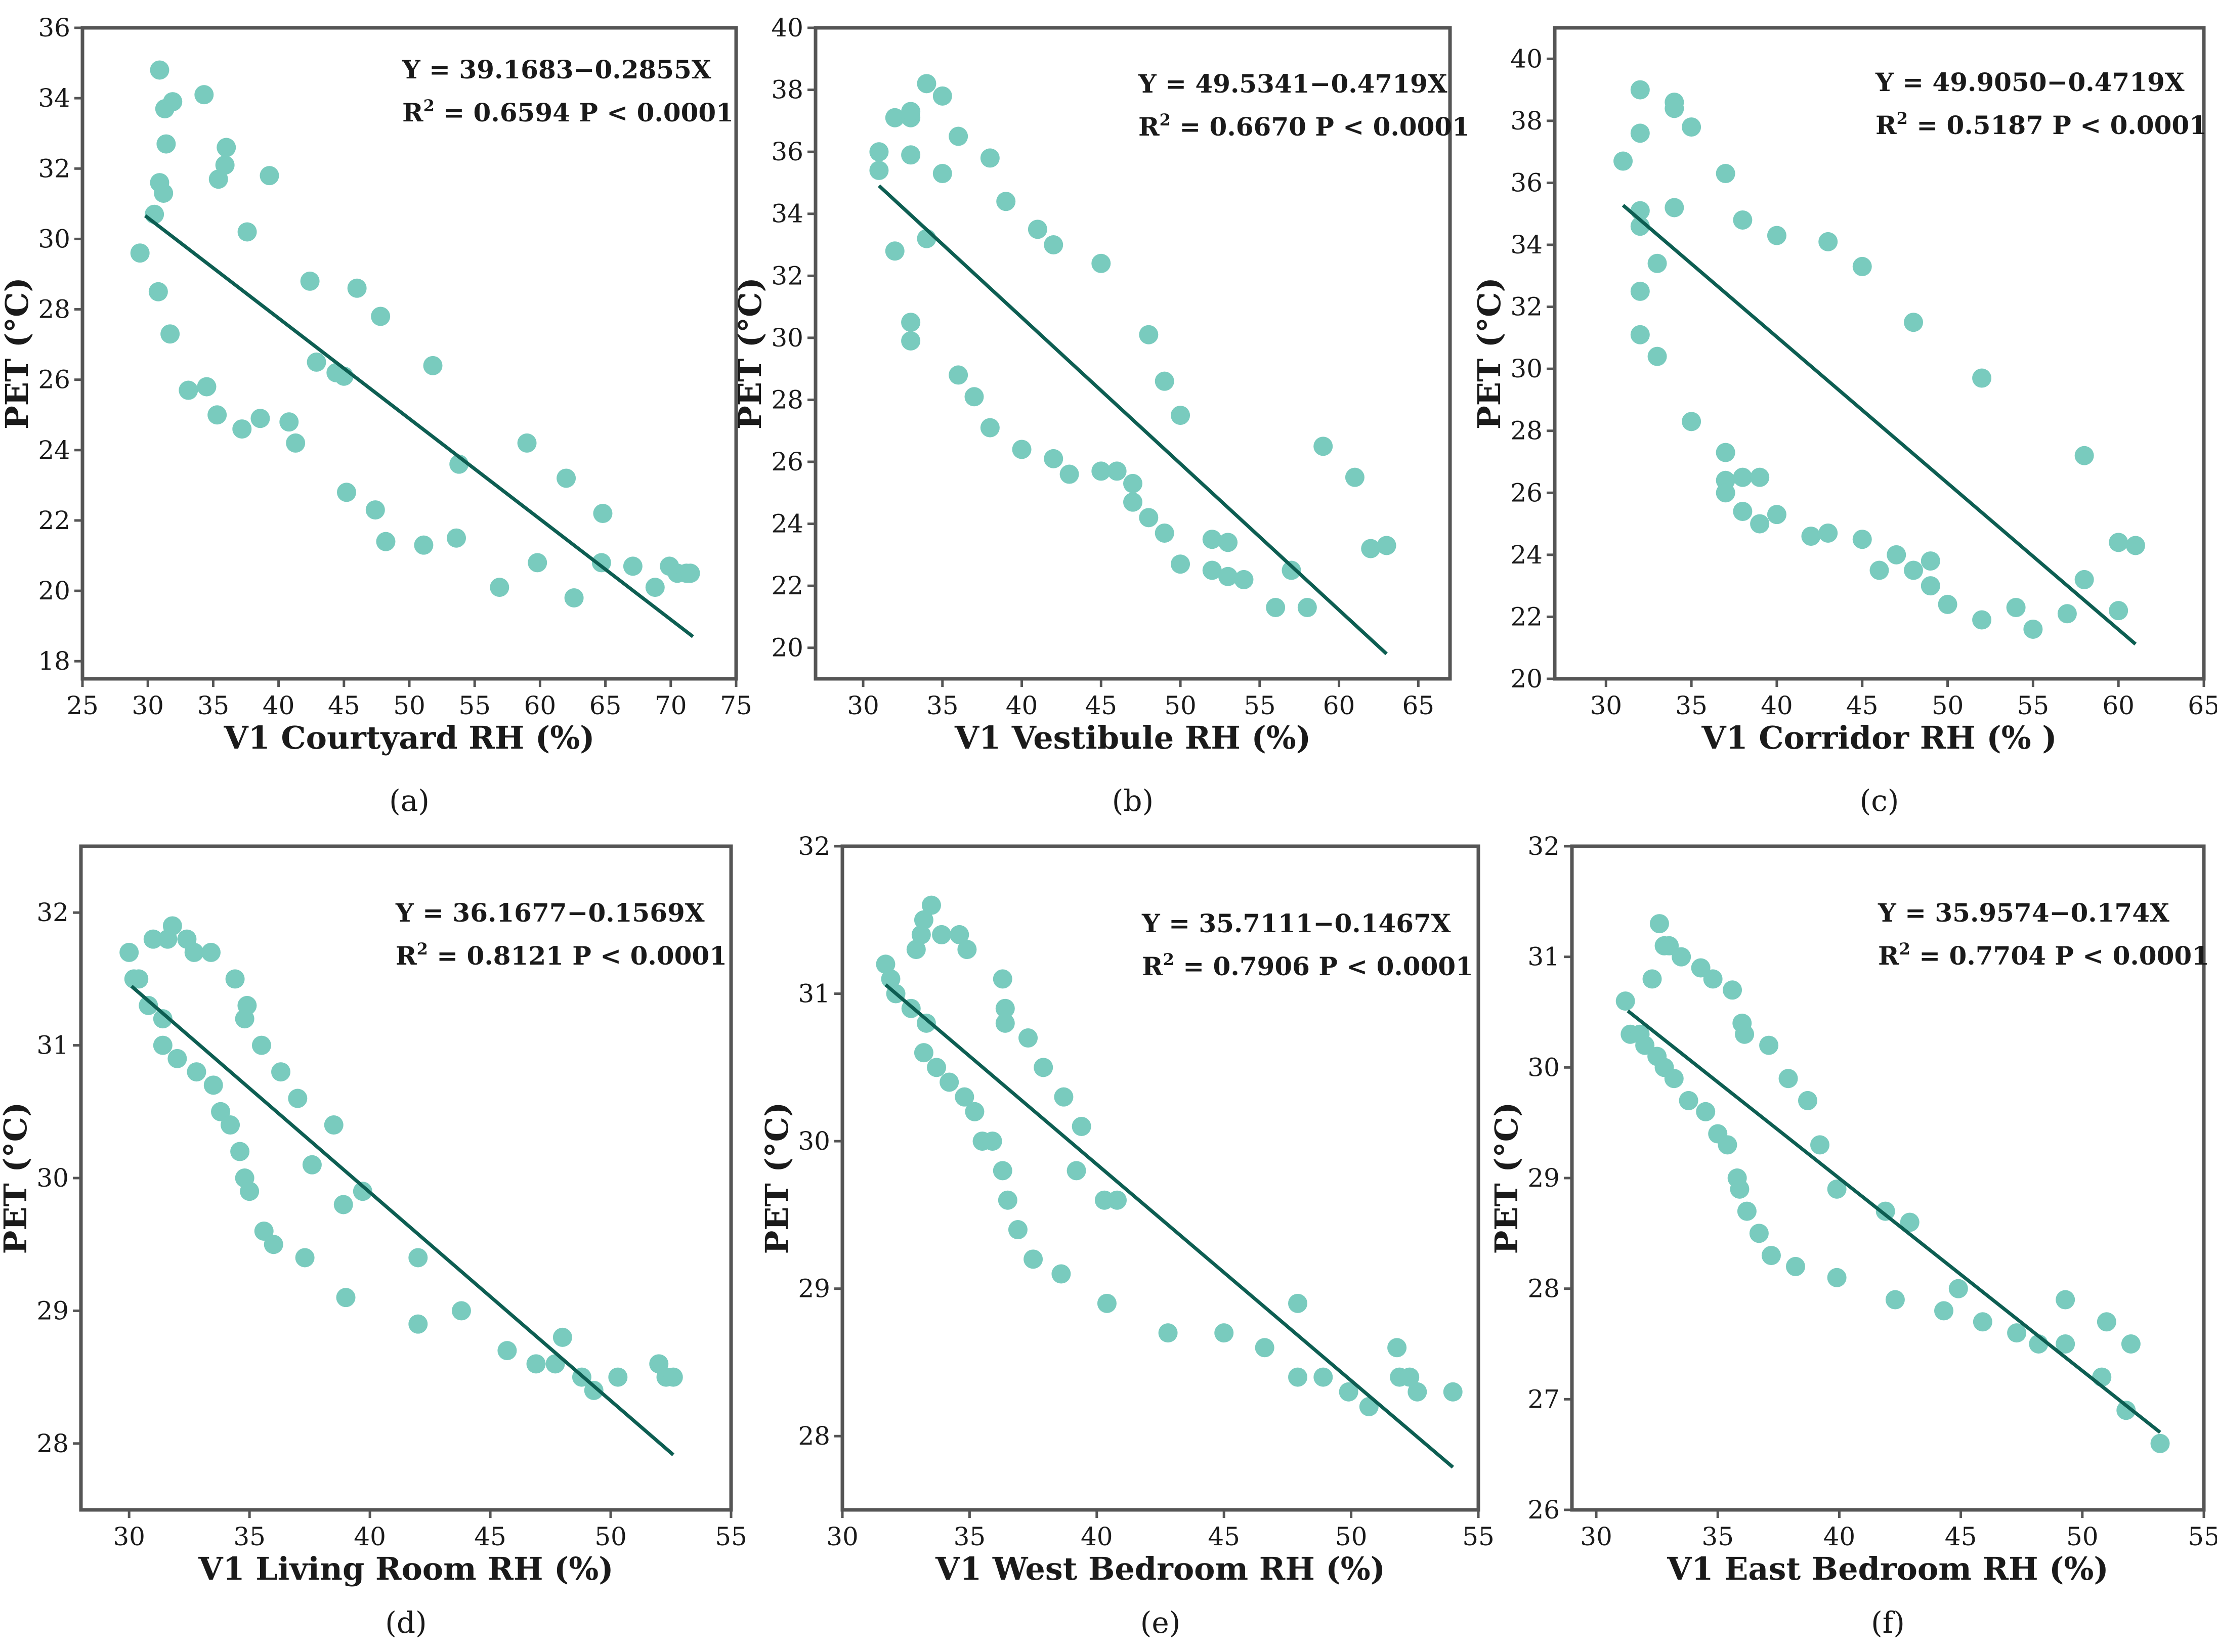 Image resolution: width=2217 pixels, height=1652 pixels. I want to click on panel-caption: (d), so click(406, 1622).